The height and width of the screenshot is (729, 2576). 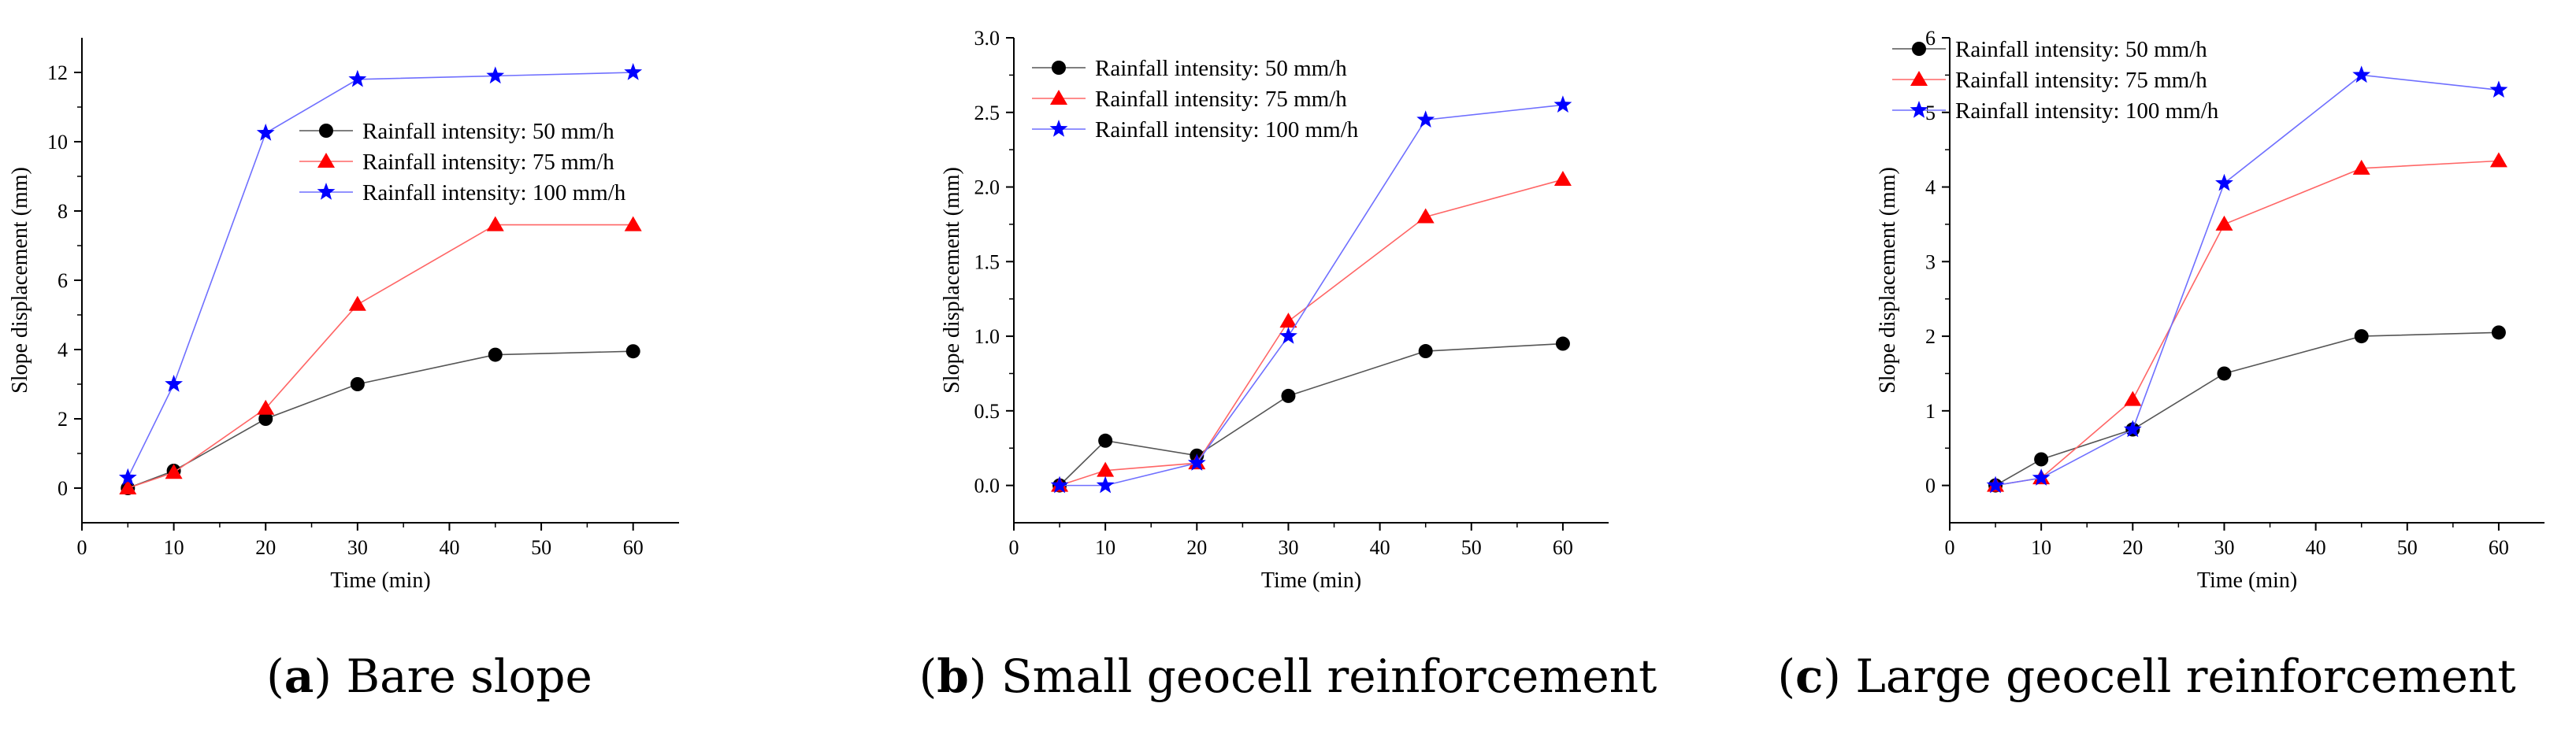 I want to click on y-tick-label: 5, so click(x=1930, y=113).